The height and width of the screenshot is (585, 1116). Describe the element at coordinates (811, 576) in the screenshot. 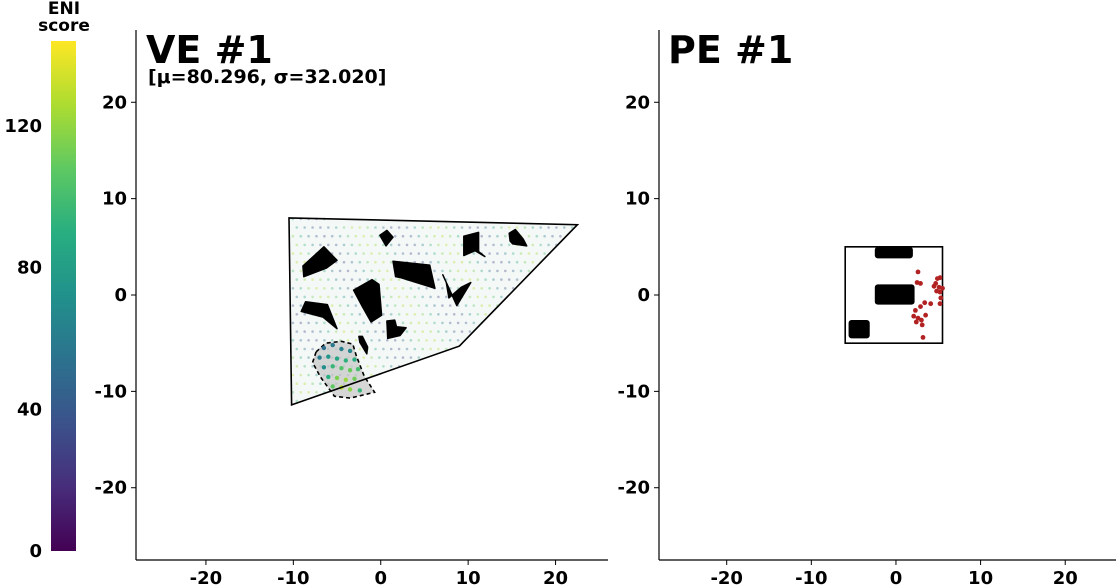

I see `pe-x-tick-label: -10` at that location.